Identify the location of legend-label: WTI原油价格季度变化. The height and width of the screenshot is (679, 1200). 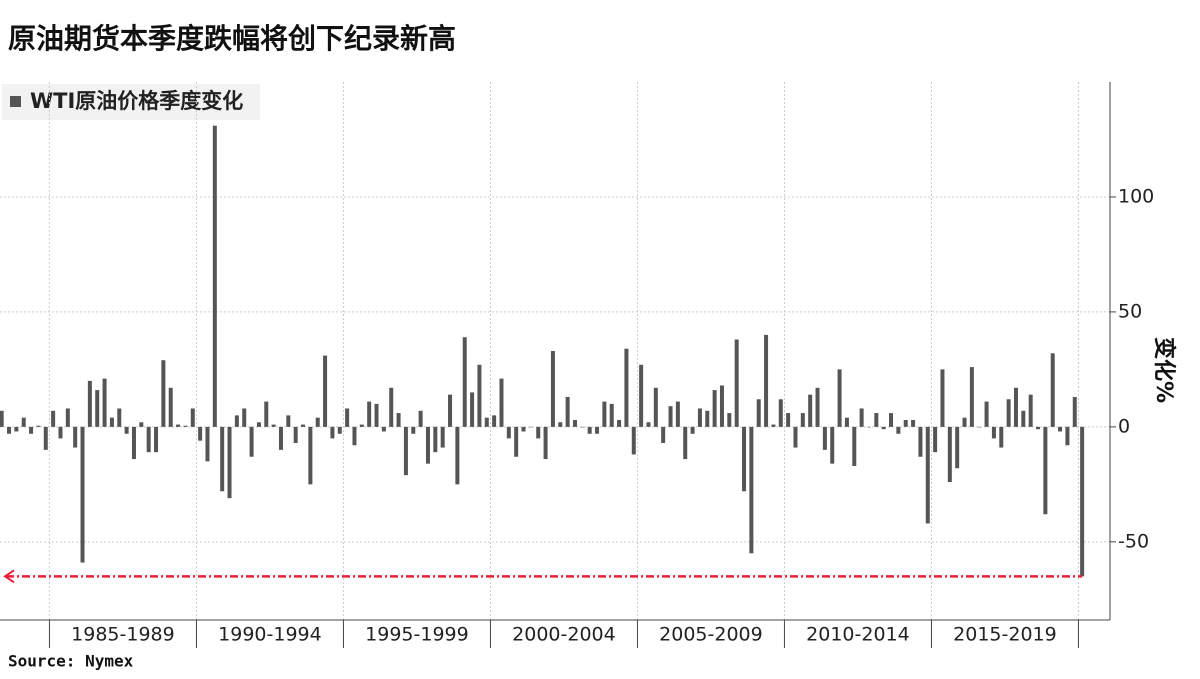
(136, 101).